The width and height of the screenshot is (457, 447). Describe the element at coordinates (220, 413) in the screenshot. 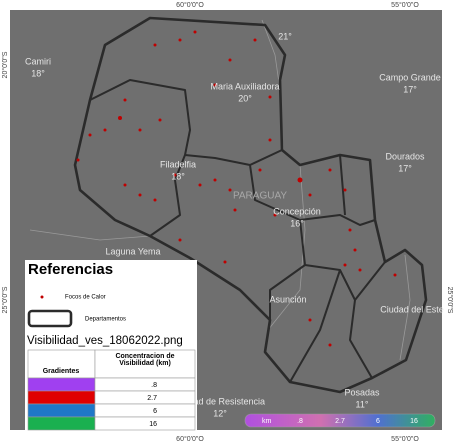

I see `place-temp: 12°` at that location.